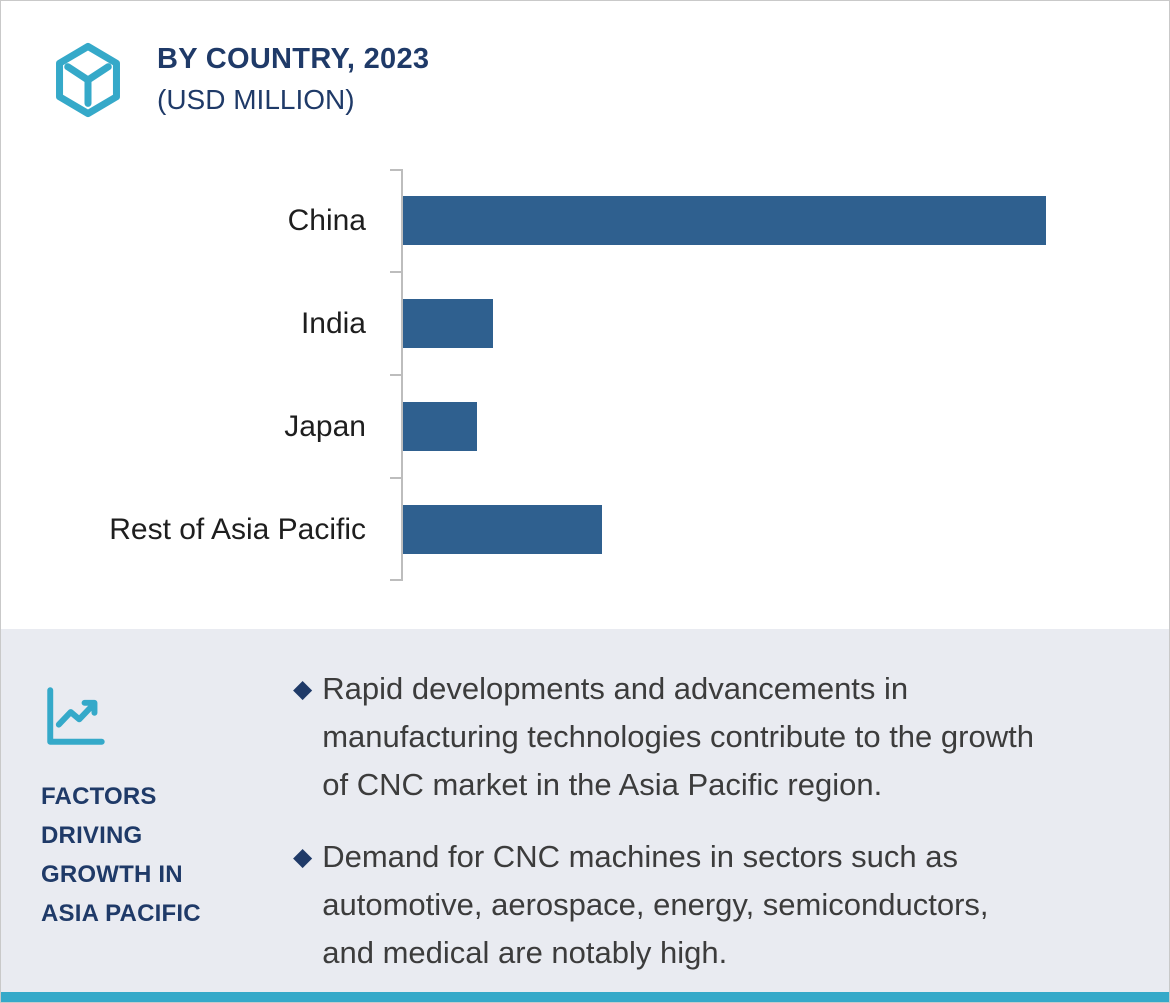  What do you see at coordinates (448, 323) in the screenshot?
I see `bar-india` at bounding box center [448, 323].